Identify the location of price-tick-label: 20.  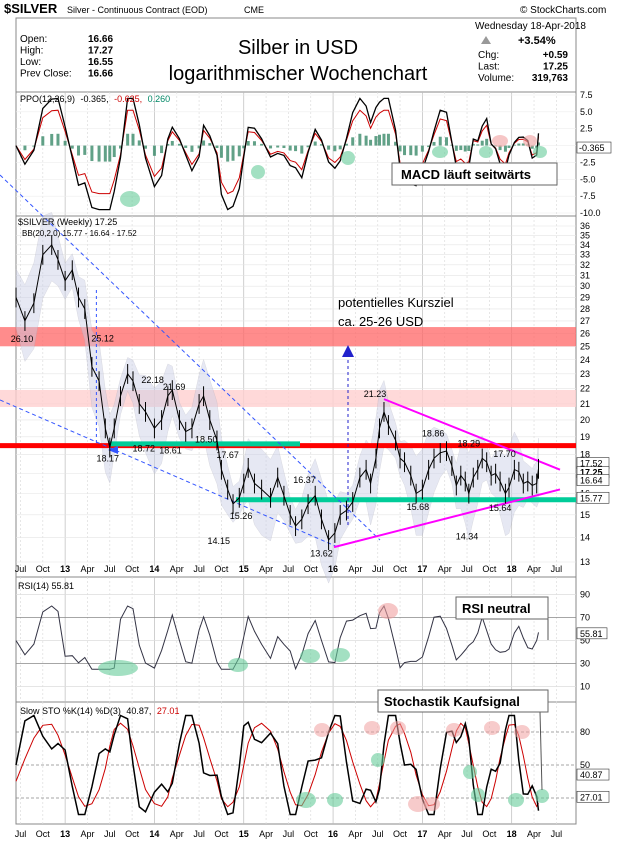
(585, 420).